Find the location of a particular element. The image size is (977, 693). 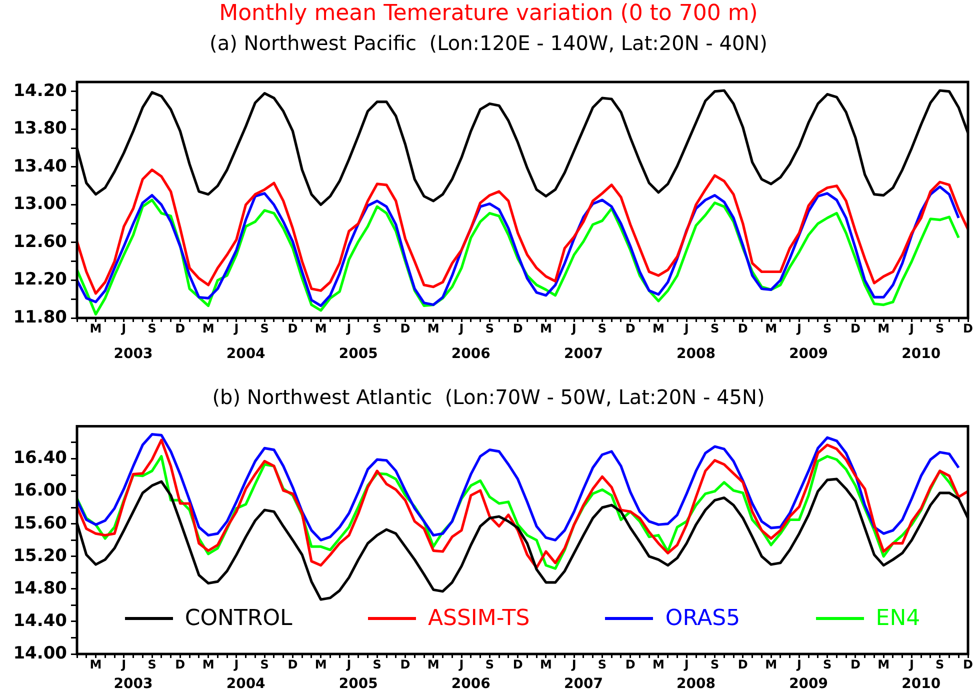

chart-title: (b) Northwest Atlantic (Lon:70W - 50W, Lat:20N - 45N) is located at coordinates (488, 397).